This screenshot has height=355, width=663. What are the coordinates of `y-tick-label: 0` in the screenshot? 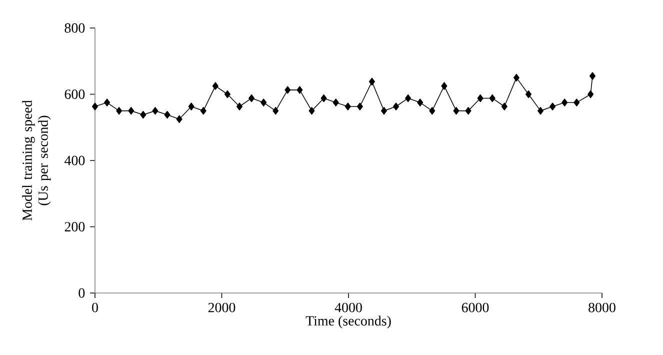 It's located at (81, 293).